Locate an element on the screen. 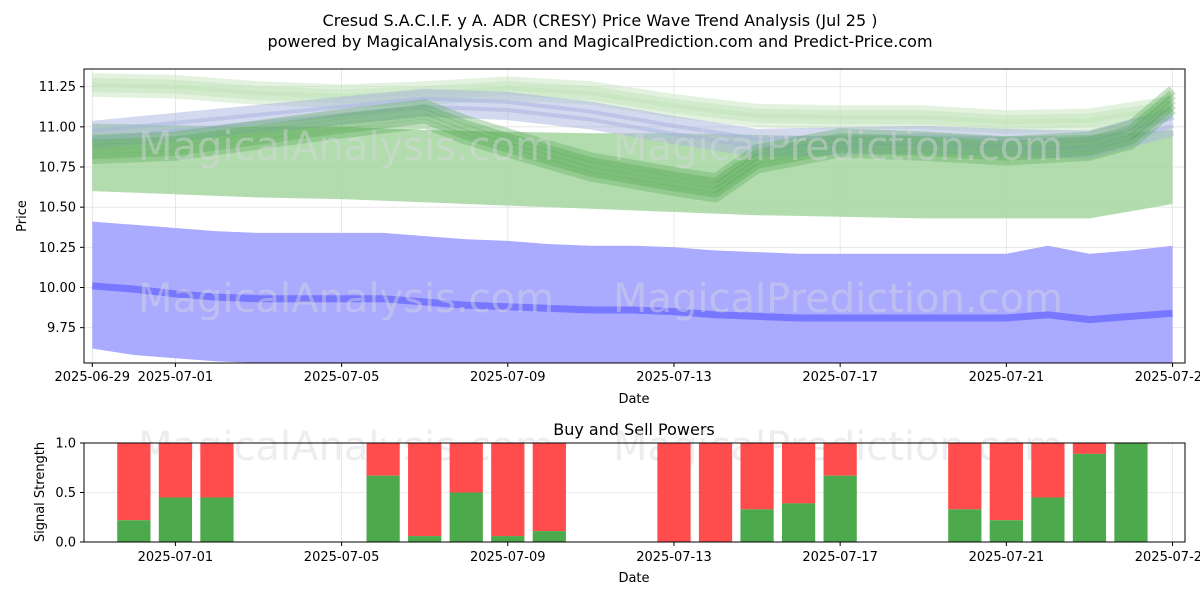 The image size is (1200, 600). price-x-tick-label: 2025-07-17 is located at coordinates (840, 377).